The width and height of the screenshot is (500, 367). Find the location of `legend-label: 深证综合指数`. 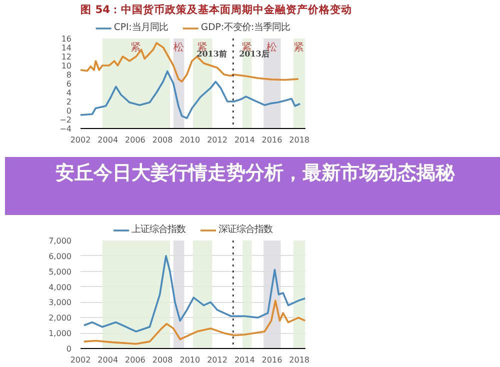

legend-label: 深证综合指数 is located at coordinates (245, 229).